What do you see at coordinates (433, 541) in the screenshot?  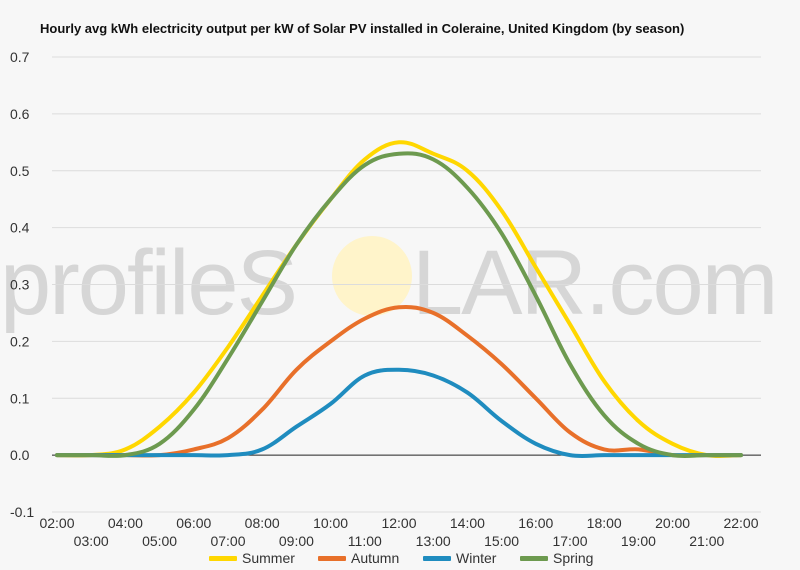 I see `x-tick-label: 13:00` at bounding box center [433, 541].